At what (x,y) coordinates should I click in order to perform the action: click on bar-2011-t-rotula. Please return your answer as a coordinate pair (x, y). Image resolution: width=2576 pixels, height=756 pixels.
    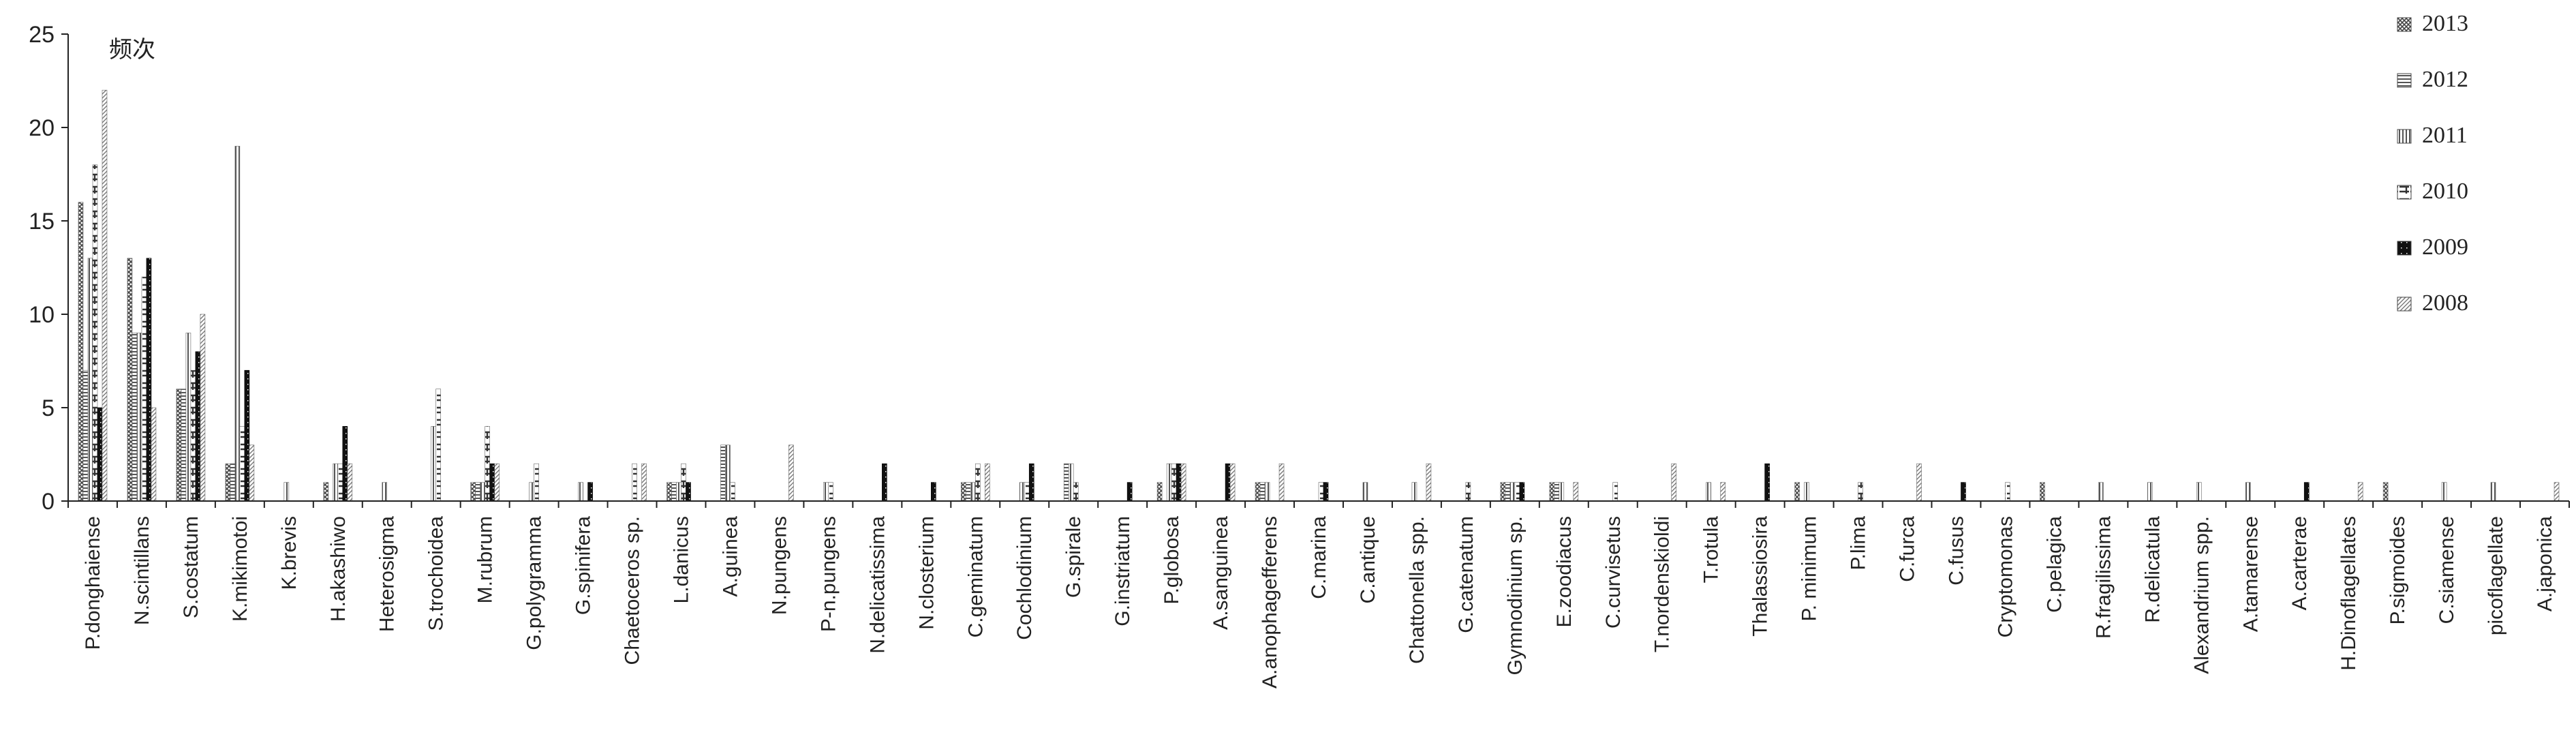
    Looking at the image, I should click on (1708, 492).